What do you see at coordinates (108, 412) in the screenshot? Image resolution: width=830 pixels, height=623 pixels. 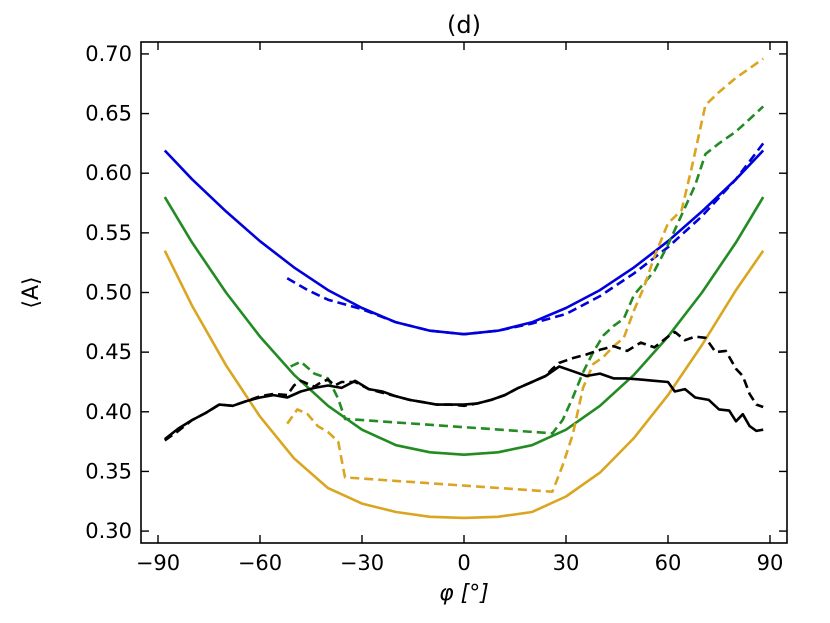 I see `y-tick-label: 0.40` at bounding box center [108, 412].